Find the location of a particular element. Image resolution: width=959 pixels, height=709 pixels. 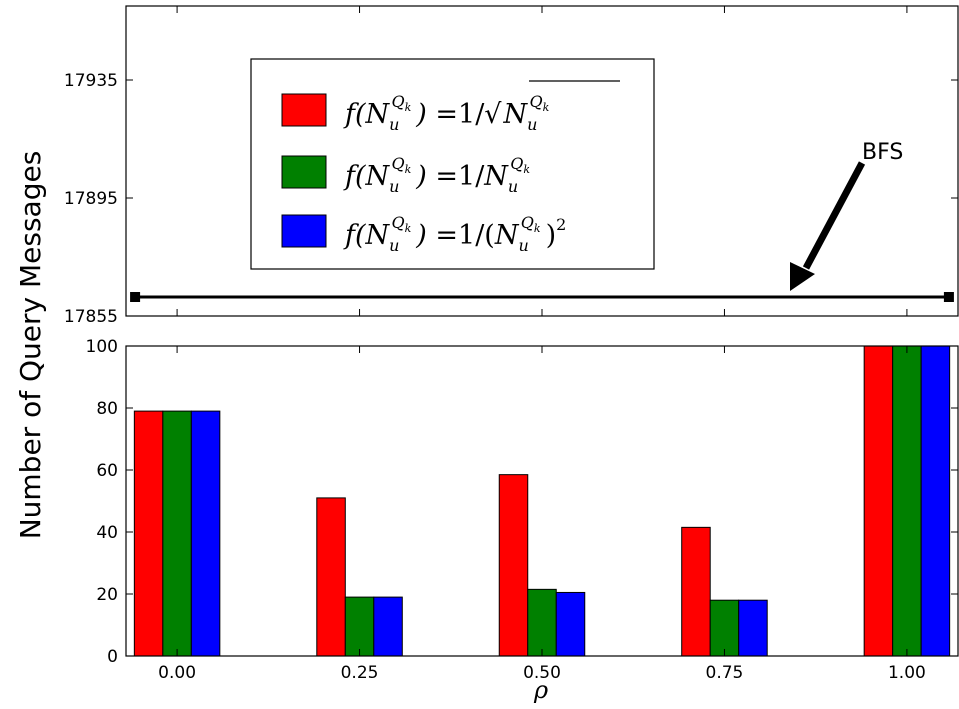

bar-0.50-series-0 is located at coordinates (513, 565).